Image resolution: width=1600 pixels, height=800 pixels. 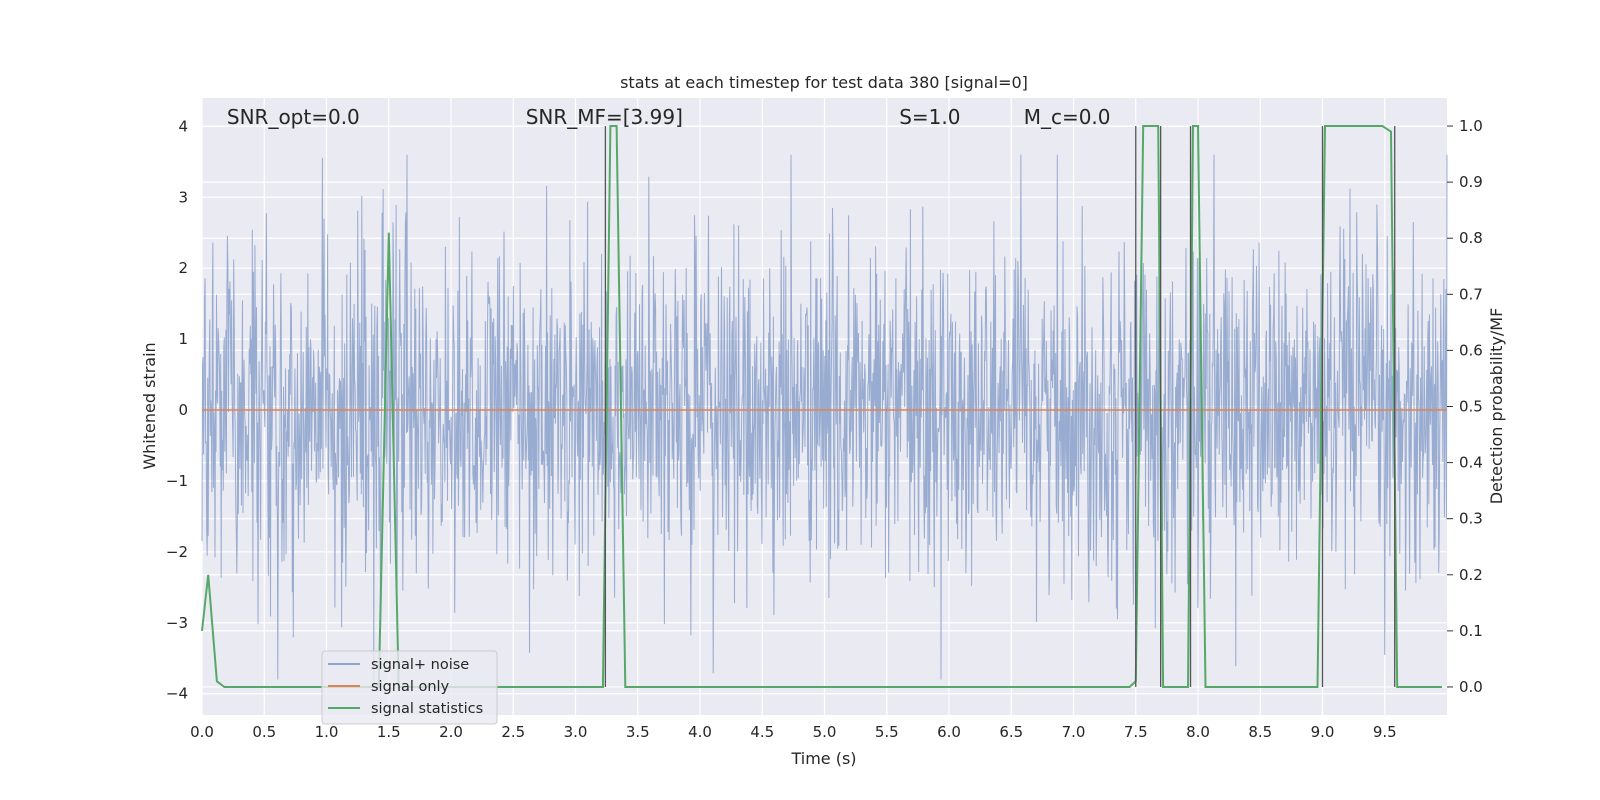 I want to click on legend-label-noise: signal+ noise, so click(x=420, y=665).